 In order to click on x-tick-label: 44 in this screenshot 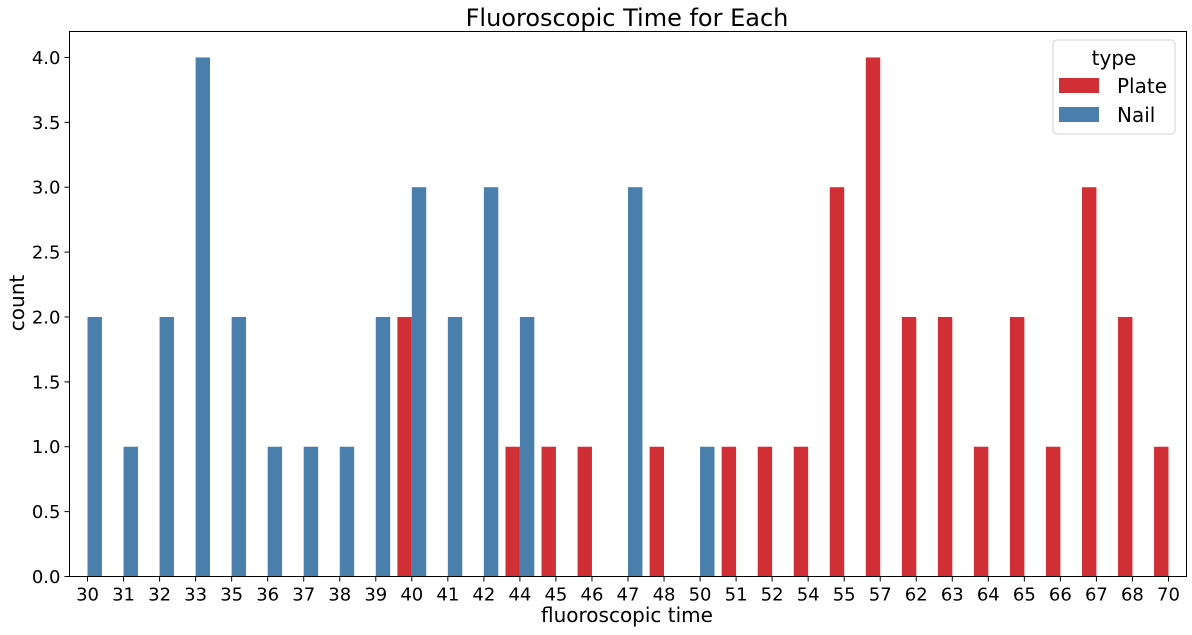, I will do `click(519, 595)`.